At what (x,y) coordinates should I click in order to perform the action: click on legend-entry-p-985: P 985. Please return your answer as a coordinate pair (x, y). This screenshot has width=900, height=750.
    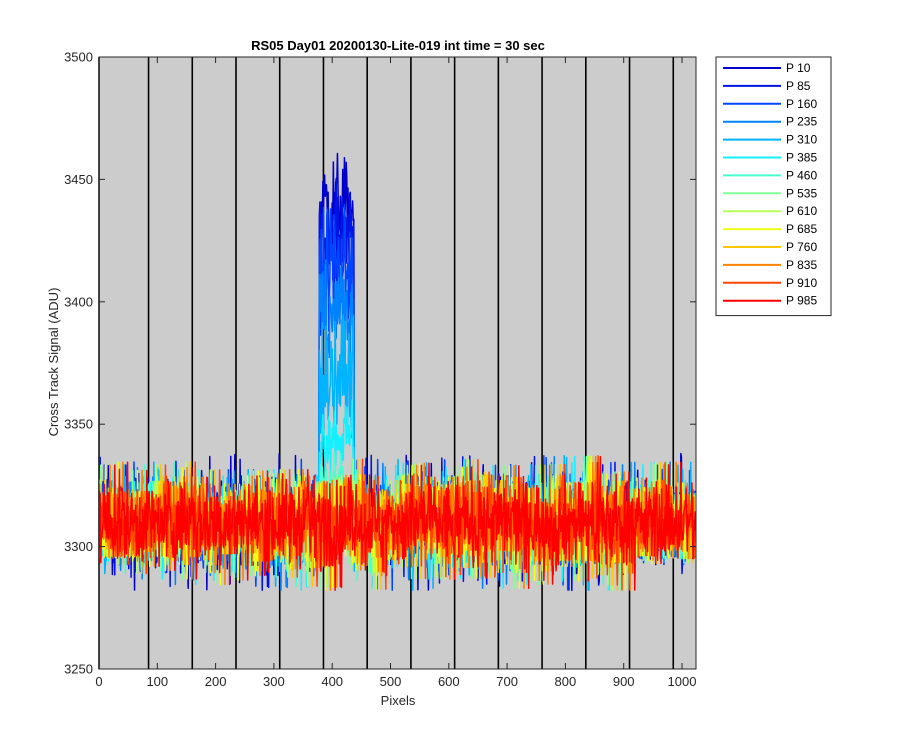
    Looking at the image, I should click on (801, 301).